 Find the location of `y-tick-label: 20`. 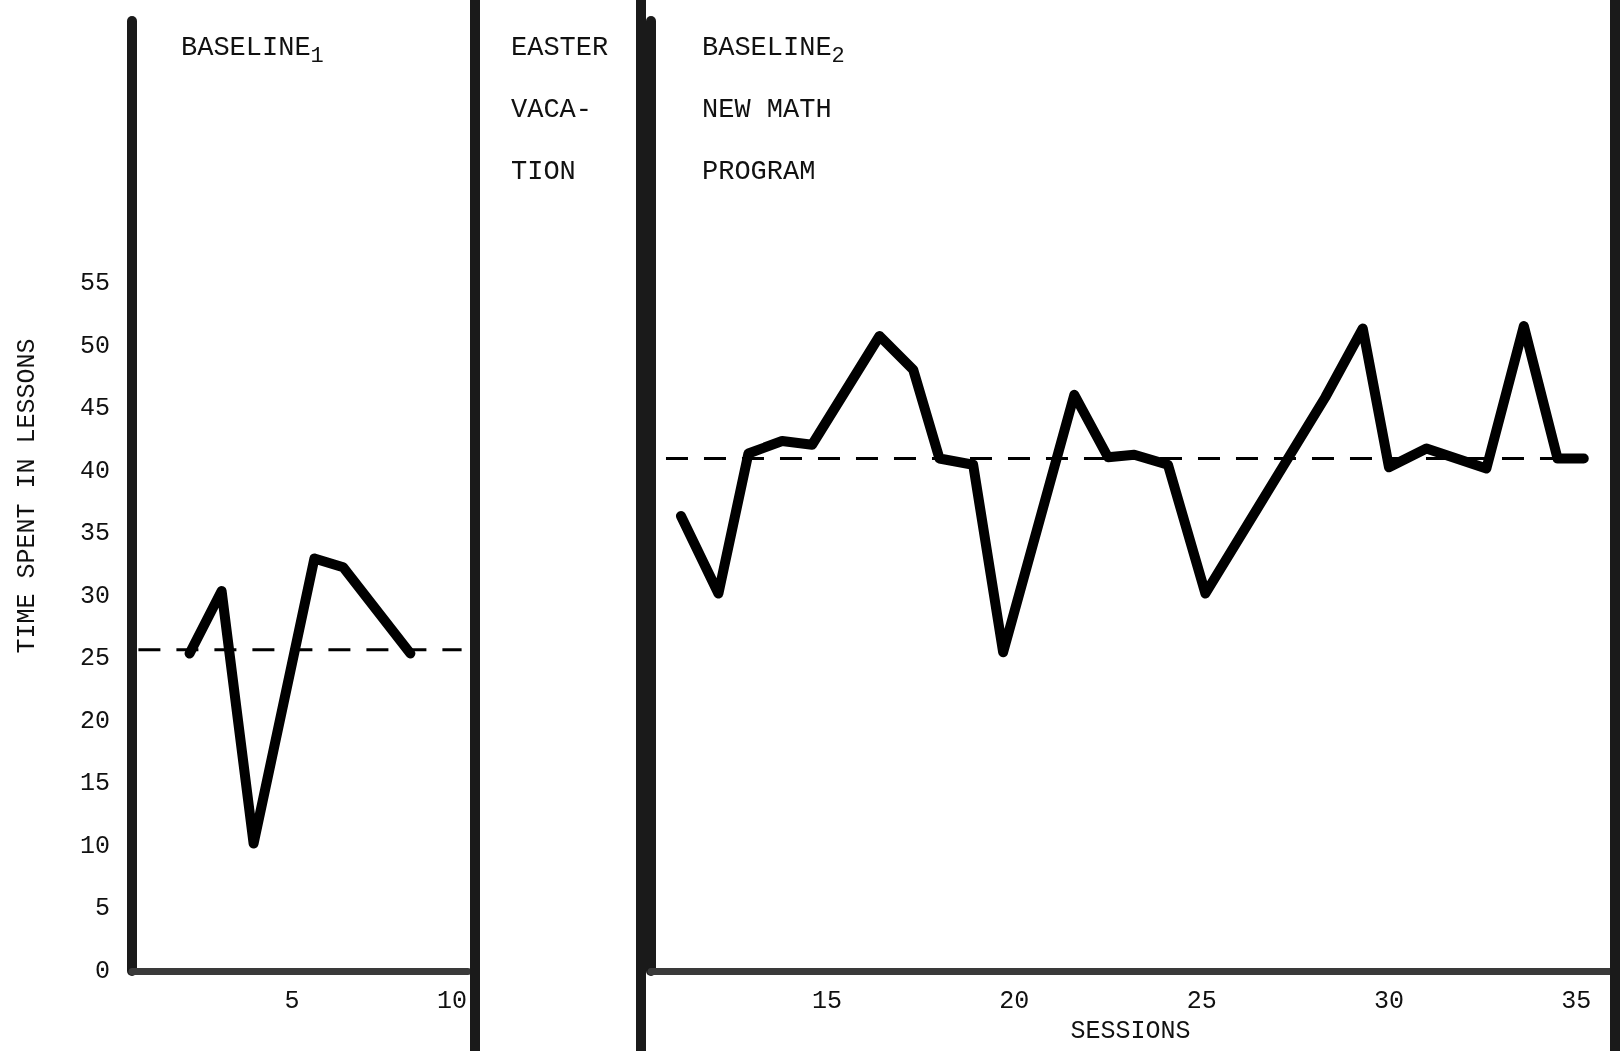

y-tick-label: 20 is located at coordinates (94, 721).